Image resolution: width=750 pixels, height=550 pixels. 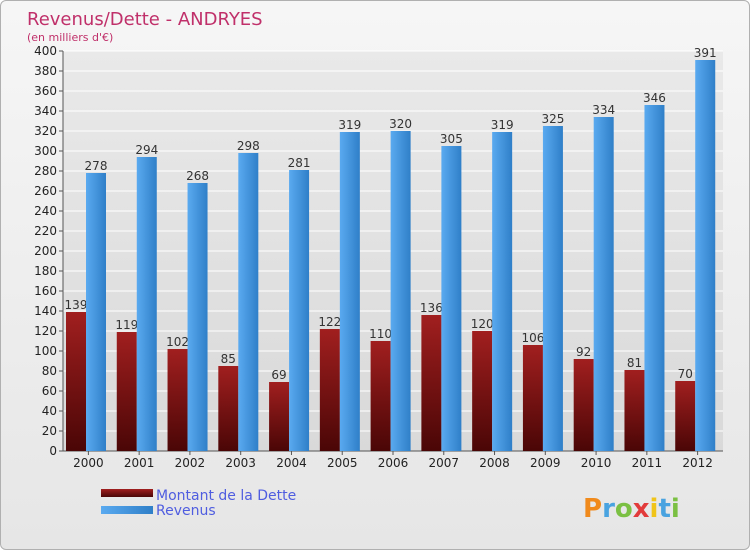 What do you see at coordinates (583, 352) in the screenshot?
I see `data-label-debt: 92` at bounding box center [583, 352].